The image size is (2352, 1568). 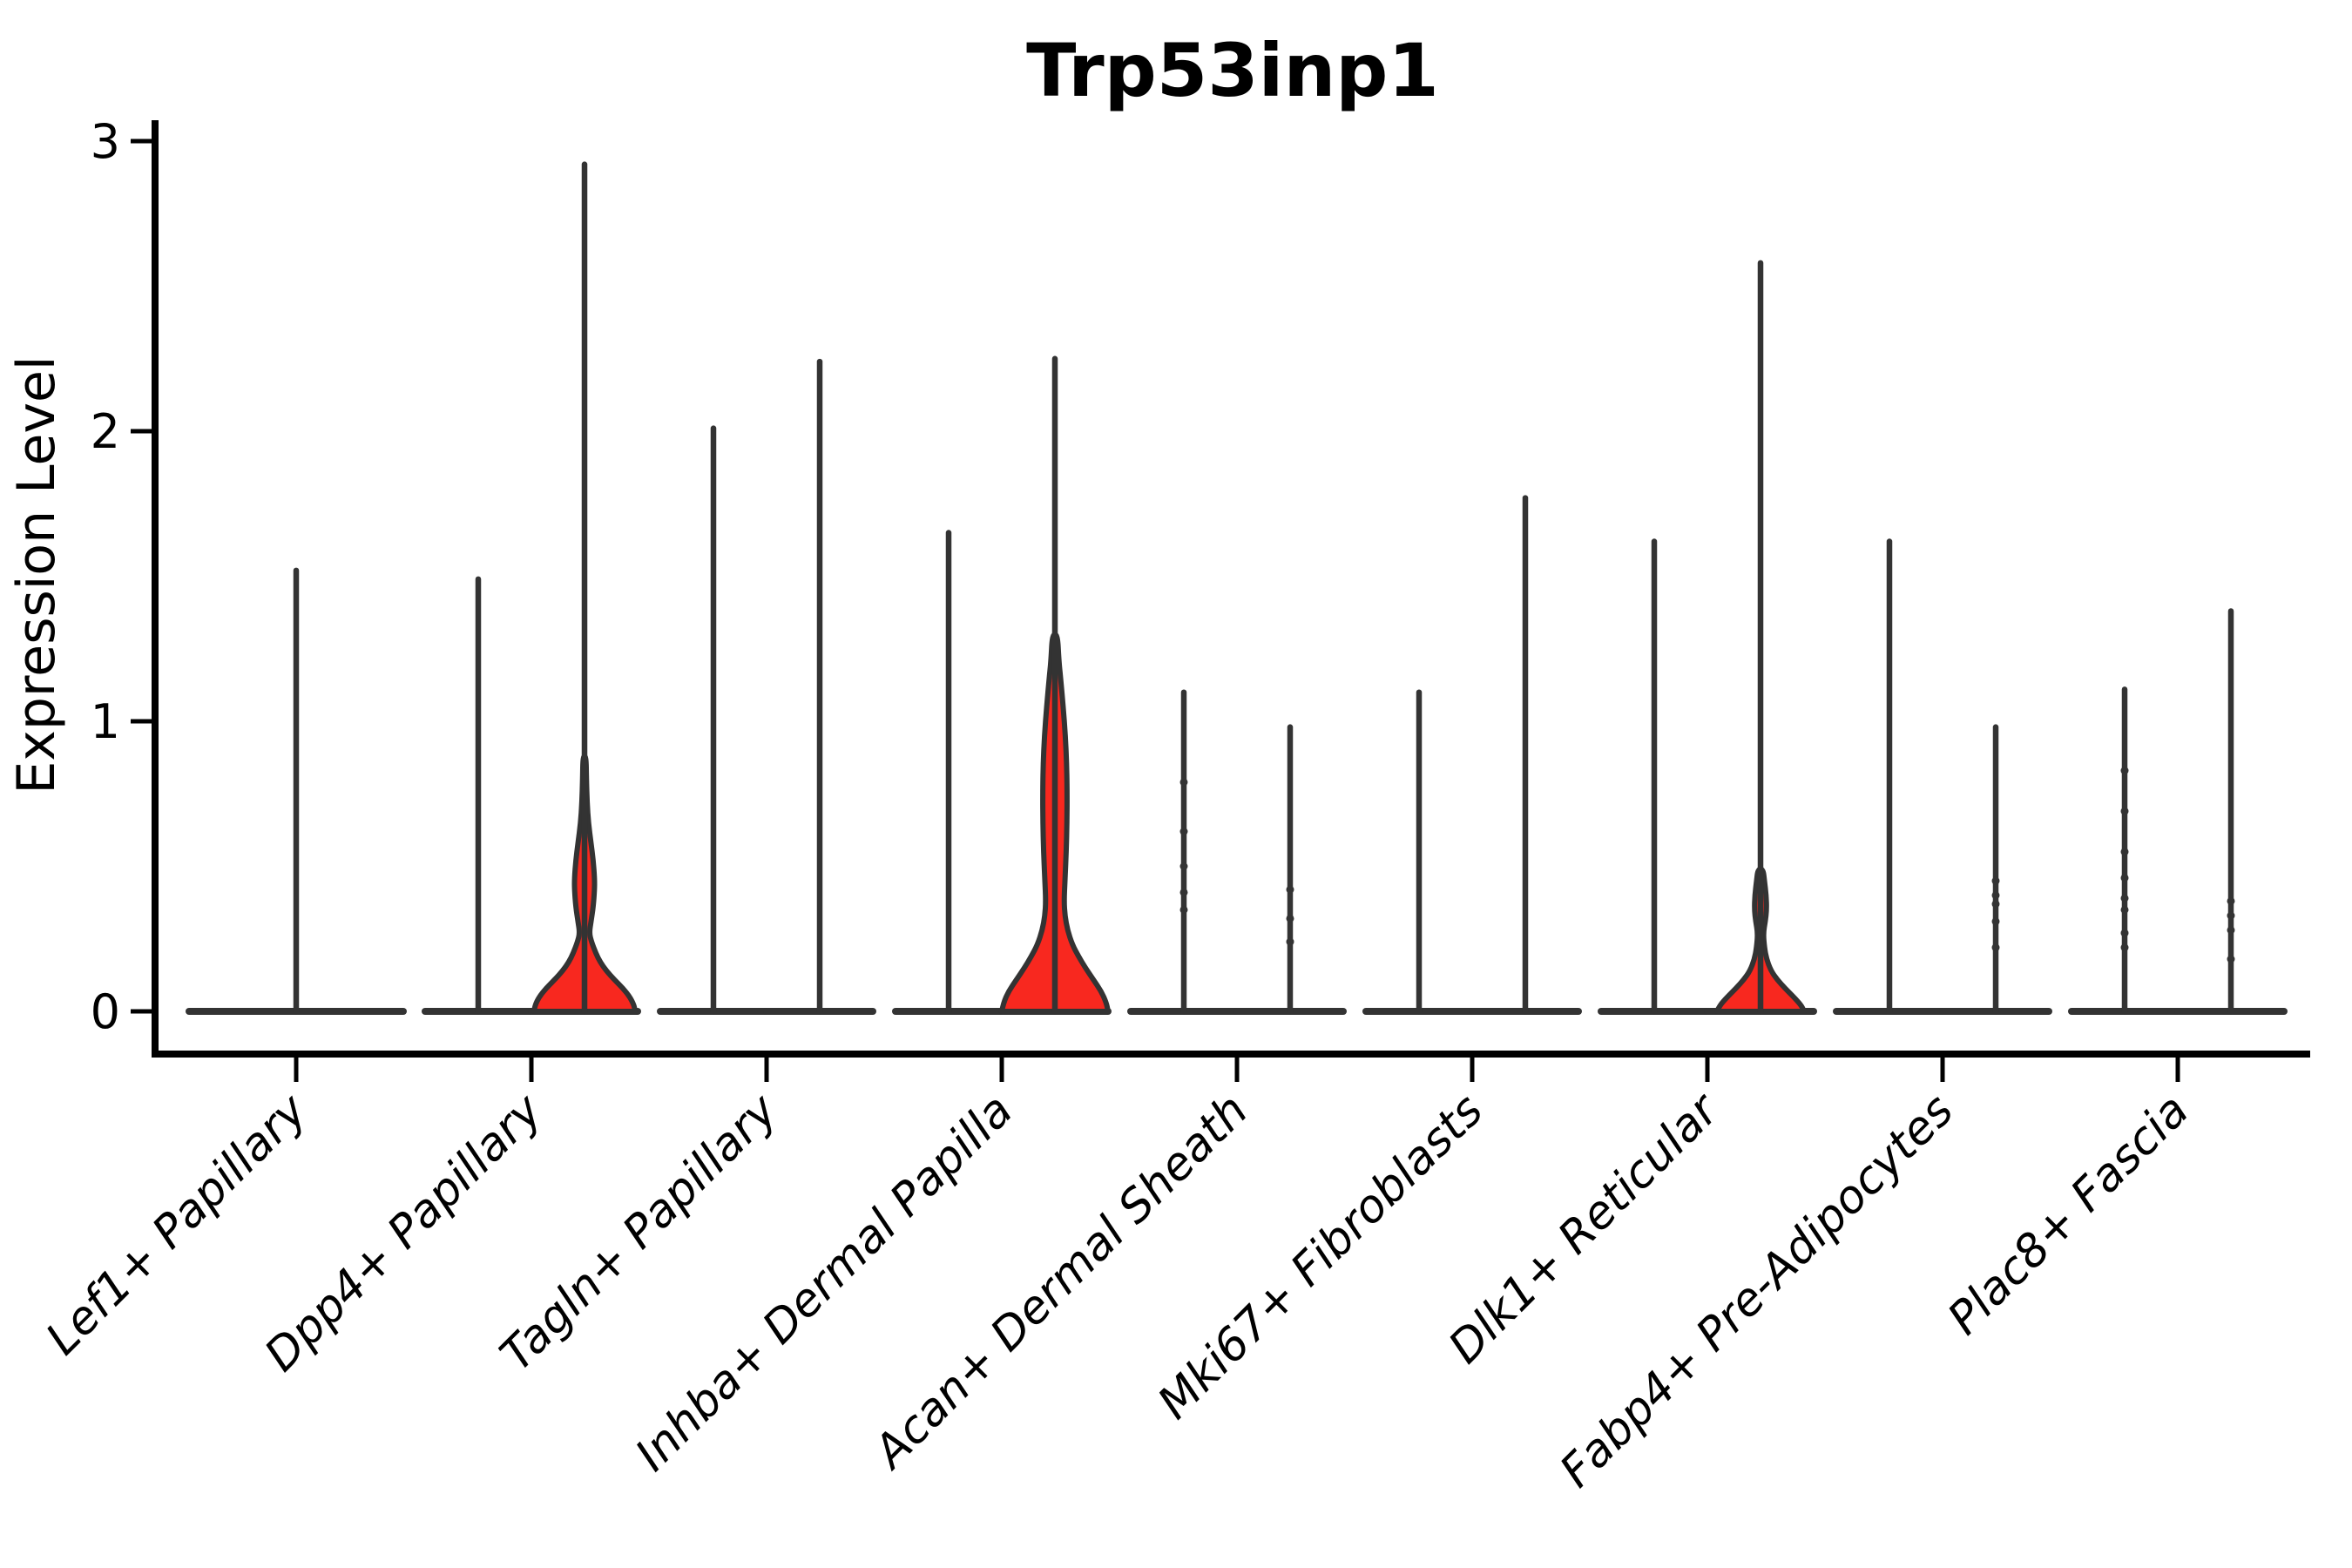 I want to click on x-axis-tick-label: Plac8+ Fascia, so click(x=2068, y=1215).